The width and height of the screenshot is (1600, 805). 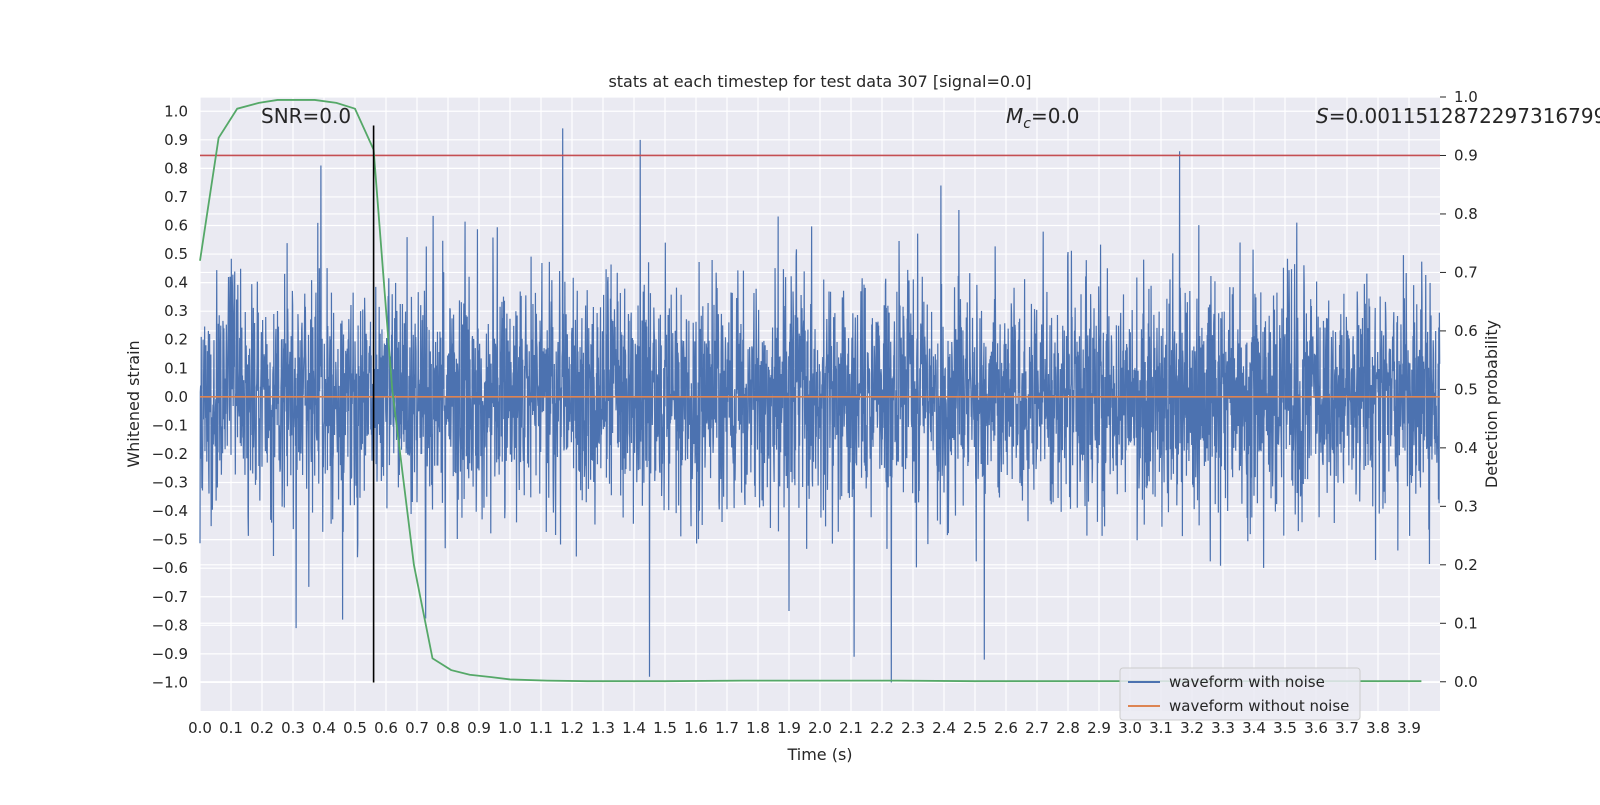 What do you see at coordinates (170, 483) in the screenshot?
I see `y-tick-label: −0.3` at bounding box center [170, 483].